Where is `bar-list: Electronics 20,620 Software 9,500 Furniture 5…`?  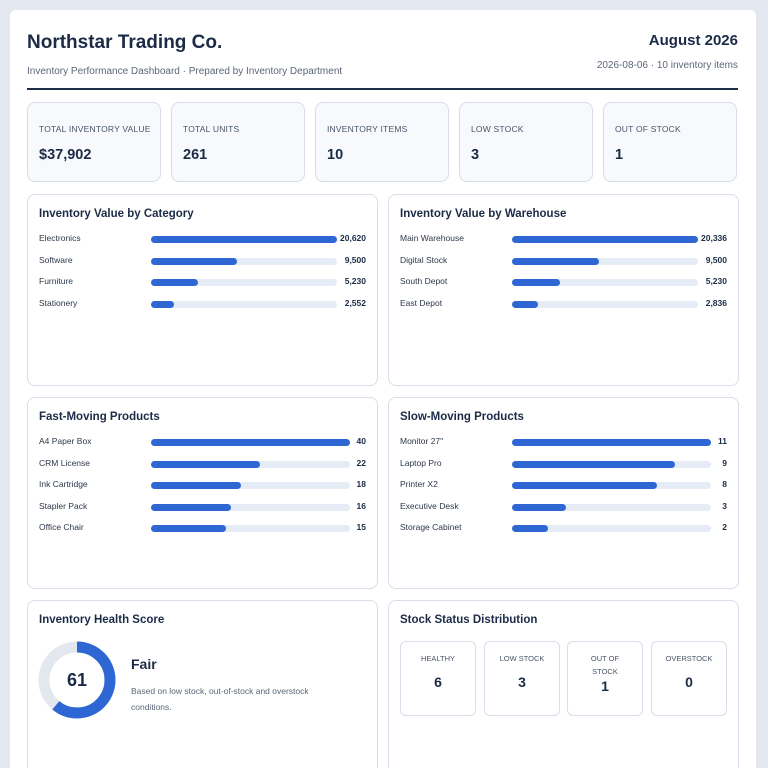
bar-list: Electronics 20,620 Software 9,500 Furniture 5… is located at coordinates (202, 273).